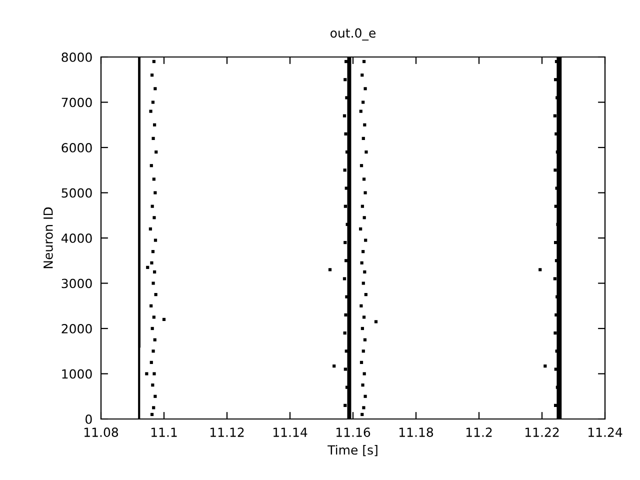 The height and width of the screenshot is (480, 640). Describe the element at coordinates (77, 283) in the screenshot. I see `y-tick-label: 3000` at that location.